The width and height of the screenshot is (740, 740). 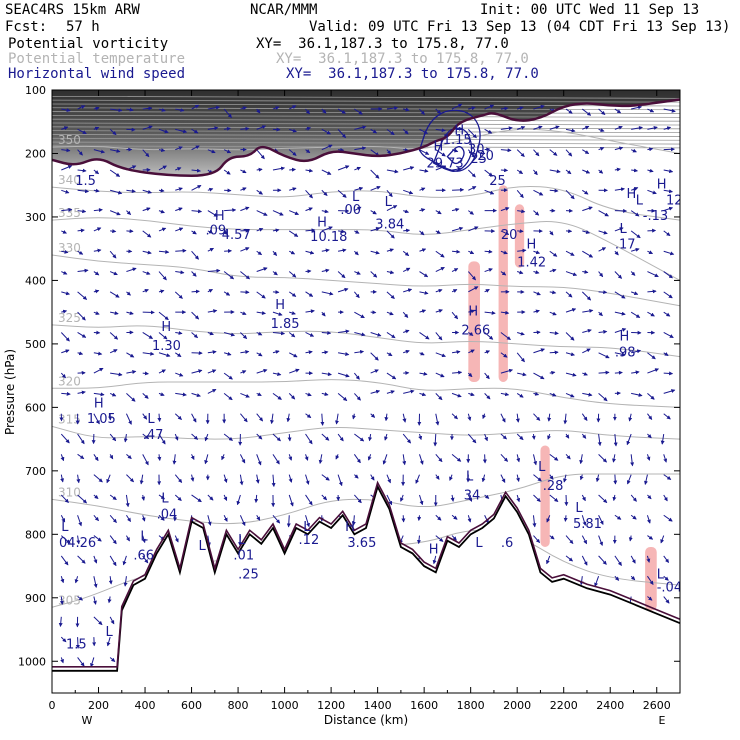 What do you see at coordinates (361, 543) in the screenshot?
I see `contour-label: 3.65` at bounding box center [361, 543].